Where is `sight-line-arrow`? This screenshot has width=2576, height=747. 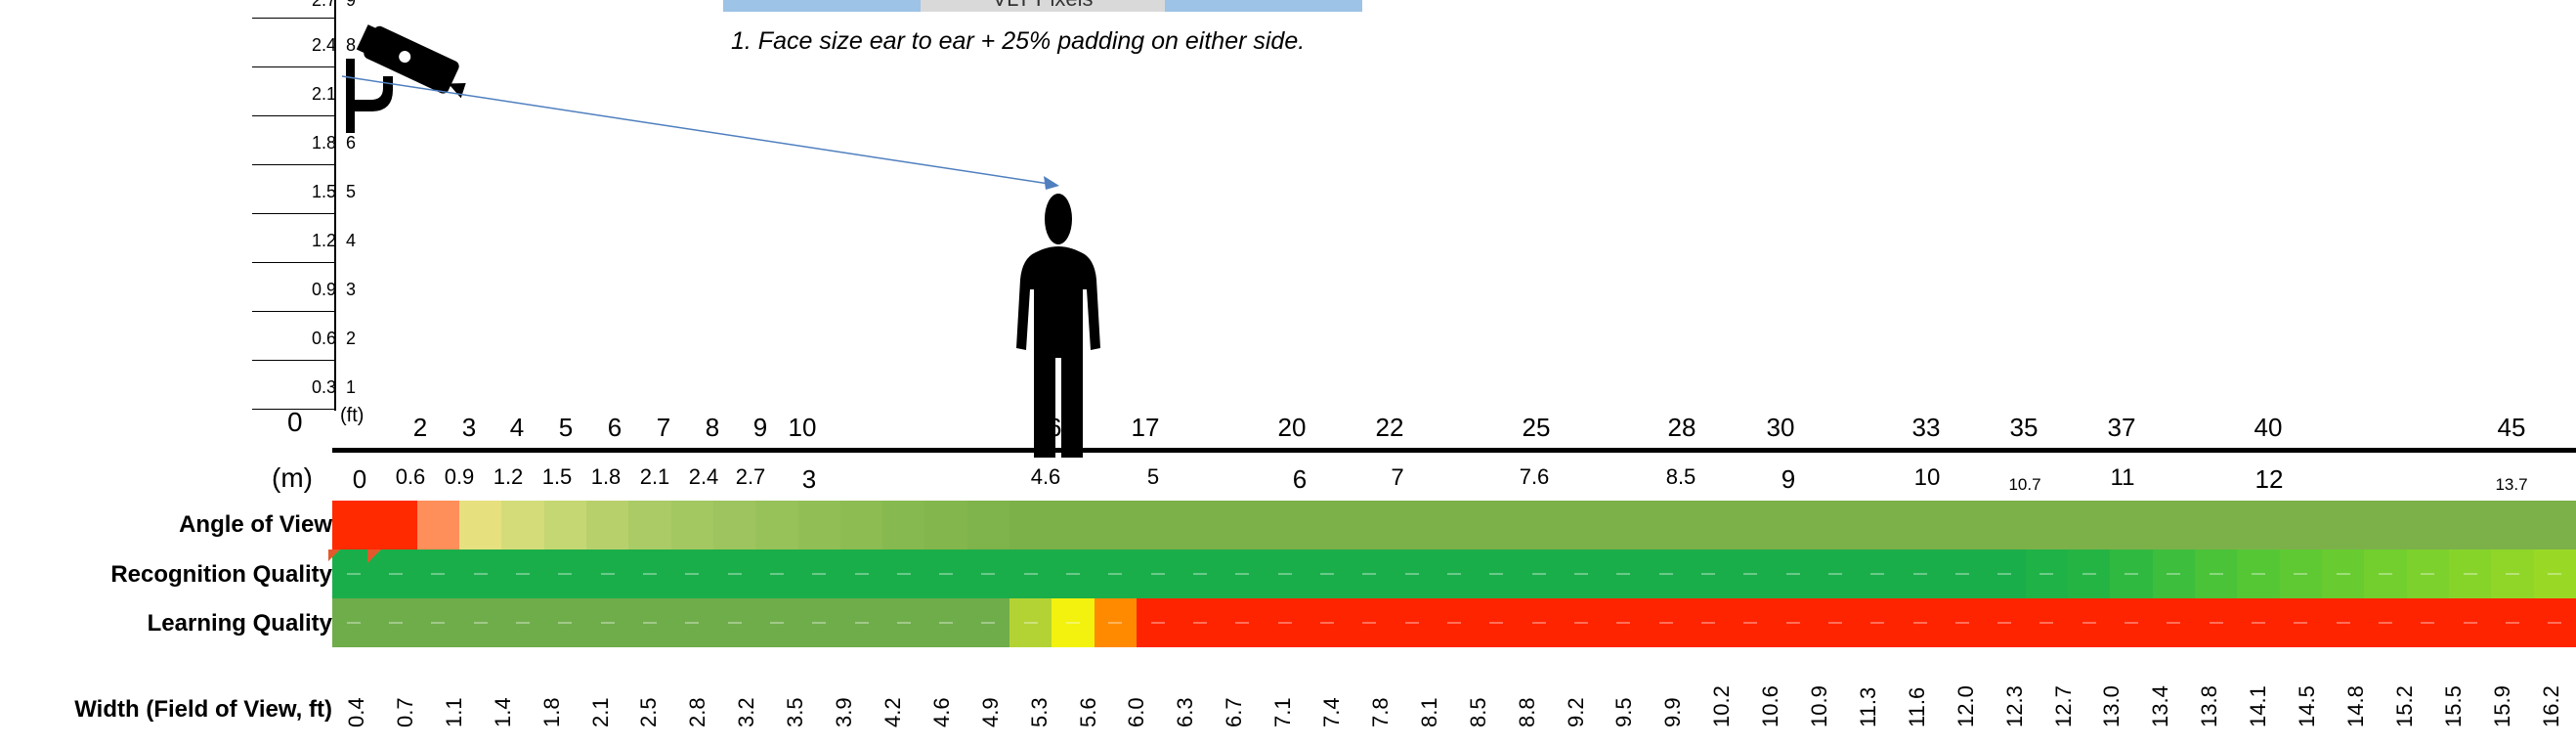 sight-line-arrow is located at coordinates (700, 132).